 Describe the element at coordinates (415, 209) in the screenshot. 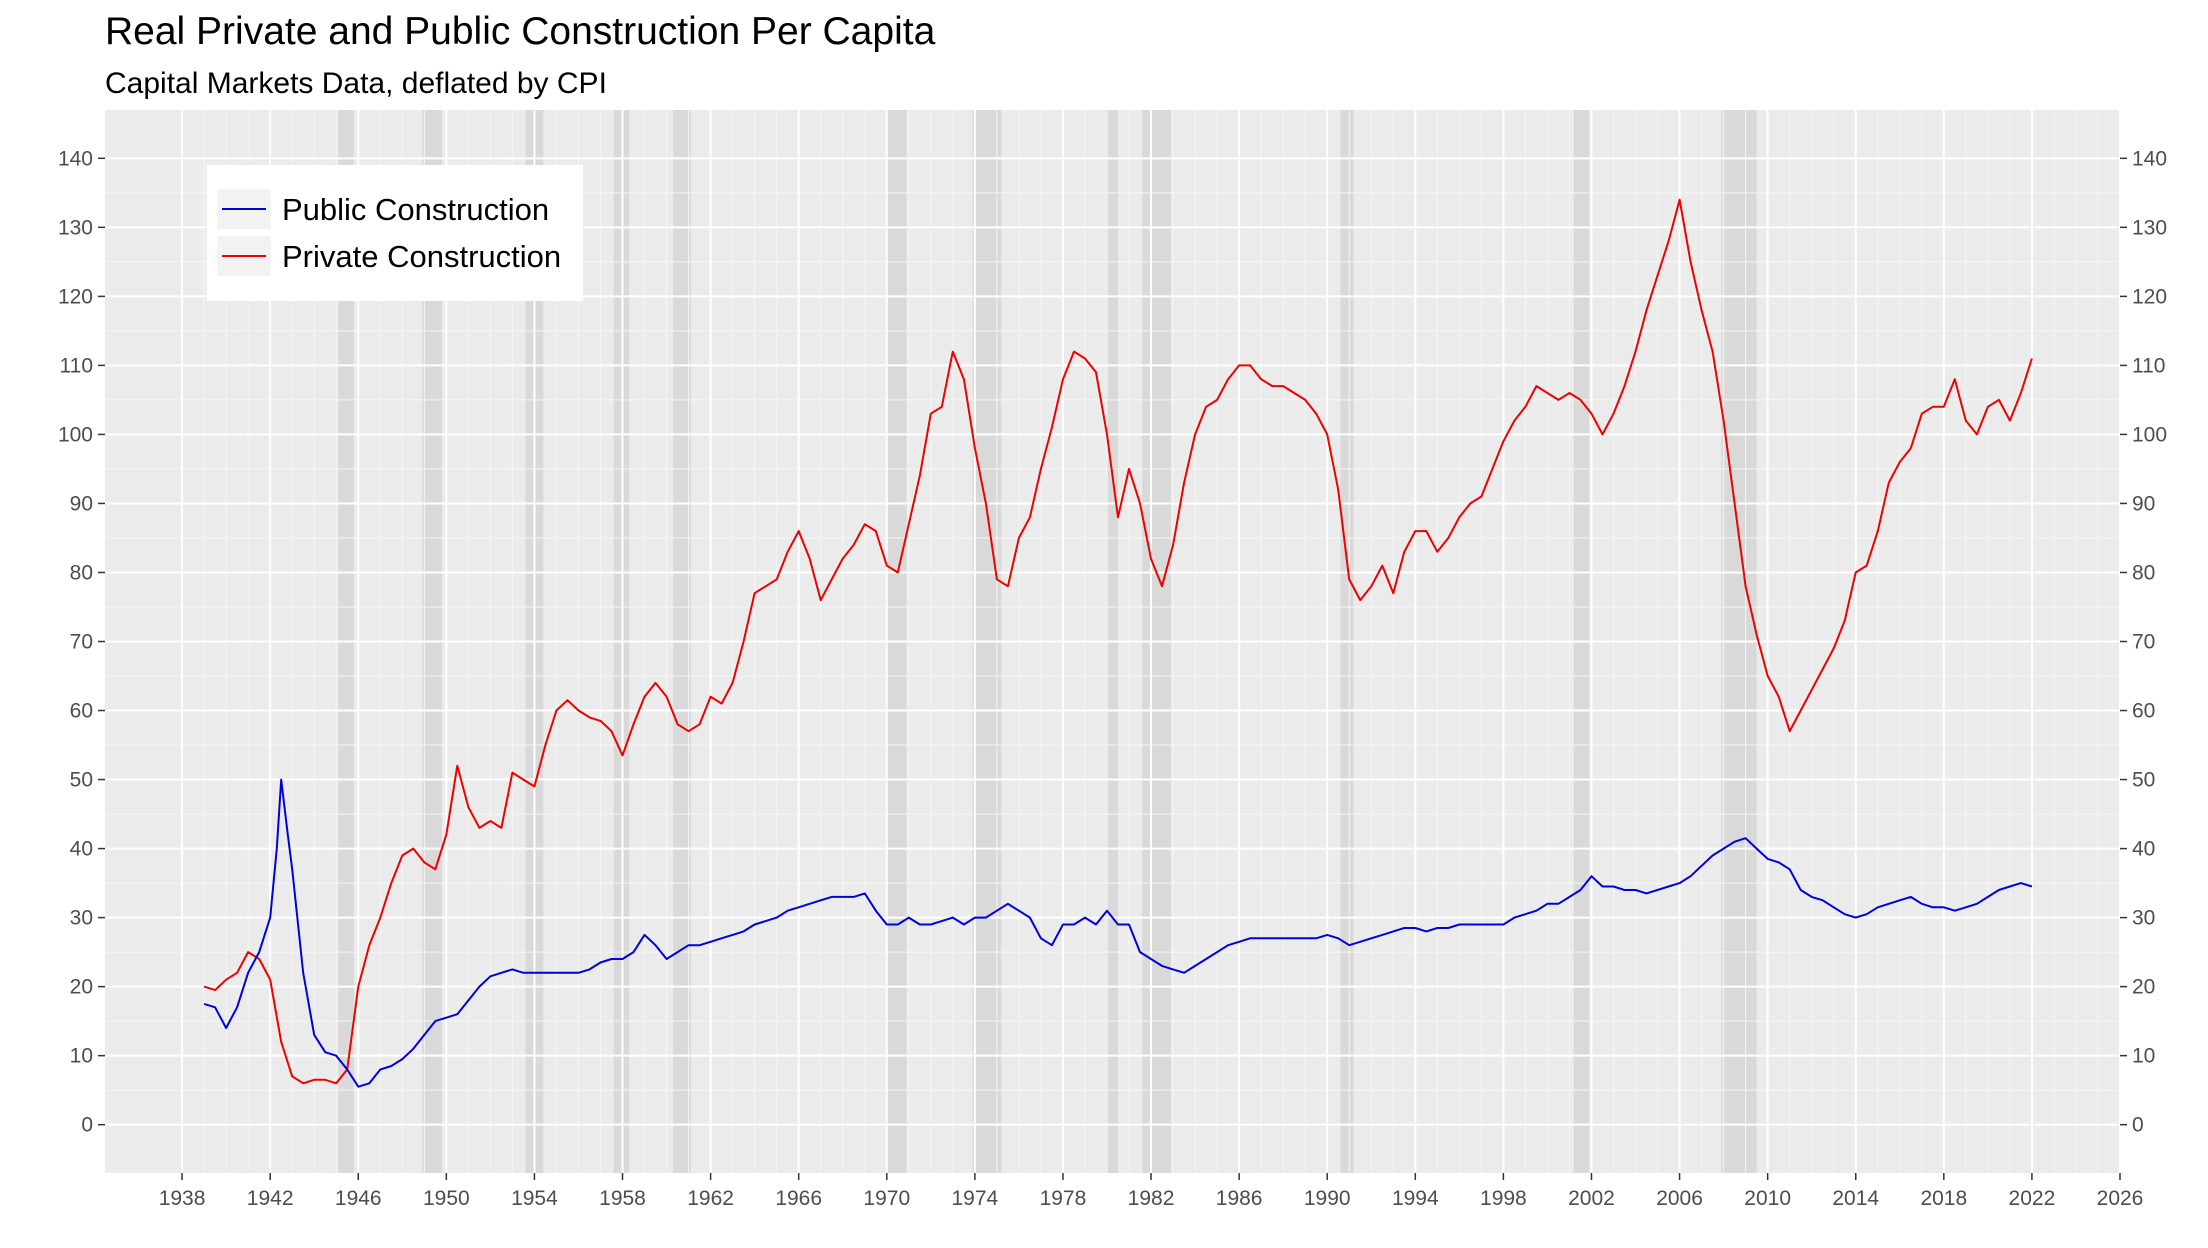

I see `legend-label: Public Construction` at that location.